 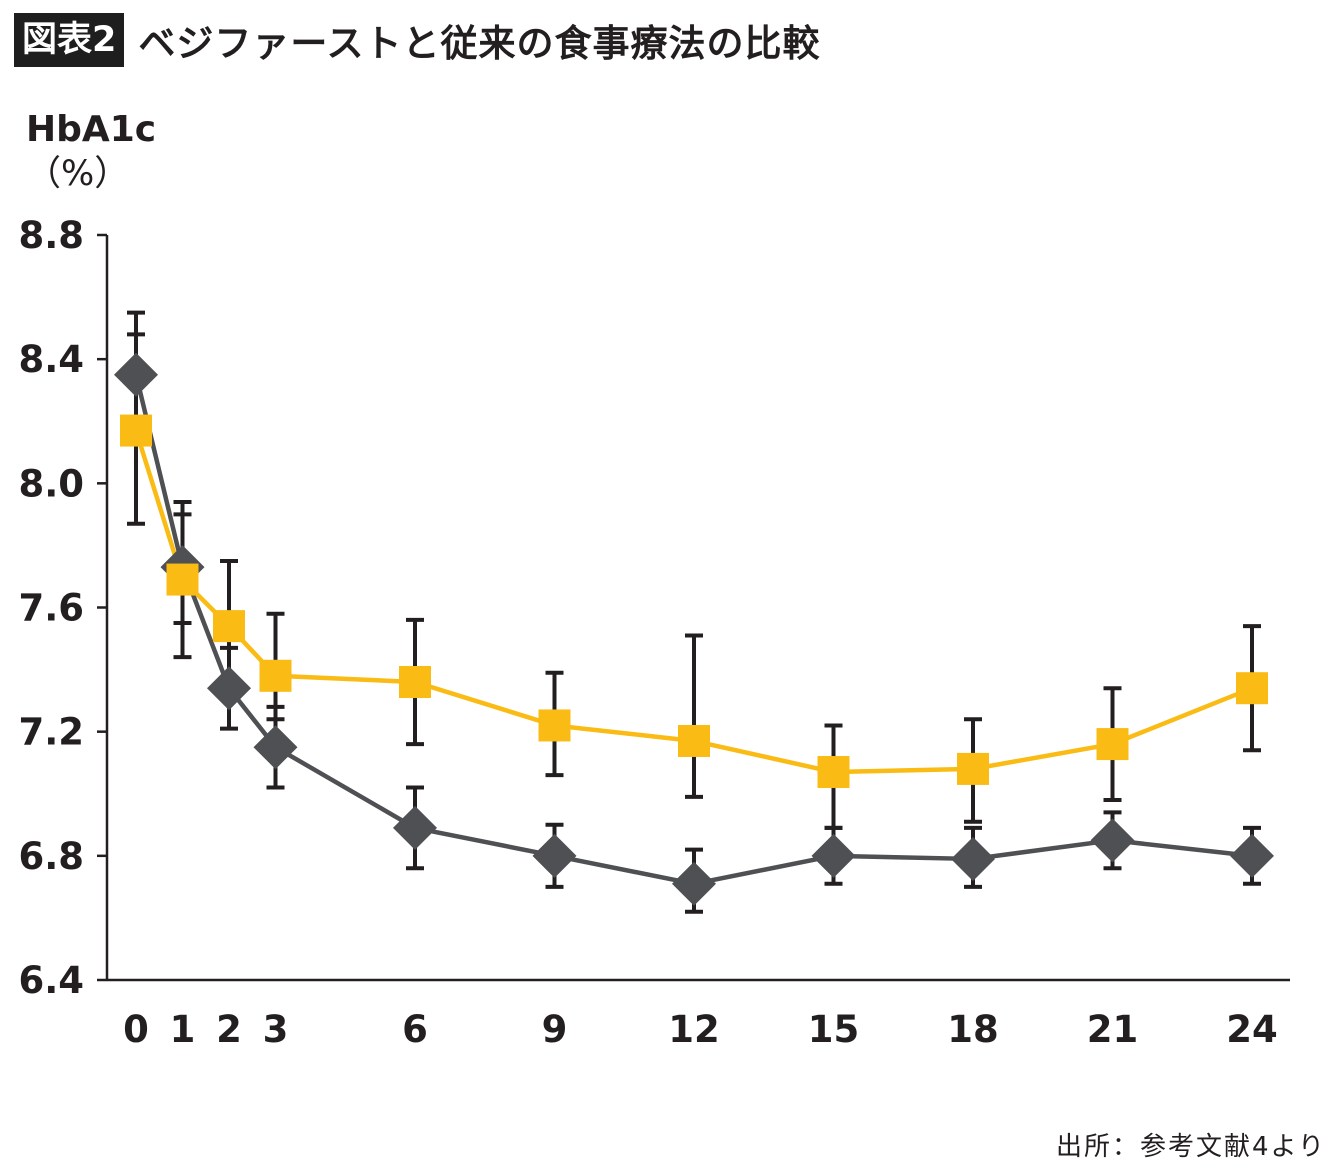 I want to click on figure-number-badge: 図表2, so click(x=69, y=40).